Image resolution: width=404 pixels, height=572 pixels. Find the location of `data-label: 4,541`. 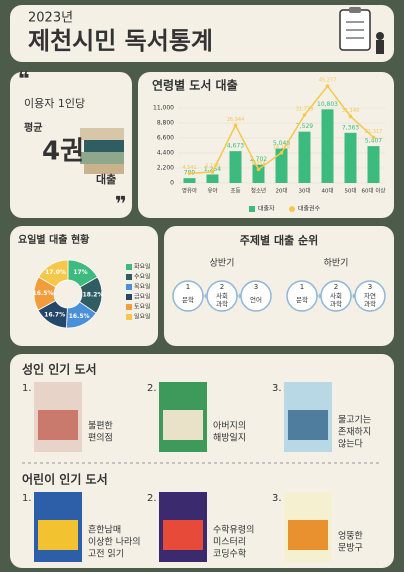

data-label: 4,541 is located at coordinates (189, 168).